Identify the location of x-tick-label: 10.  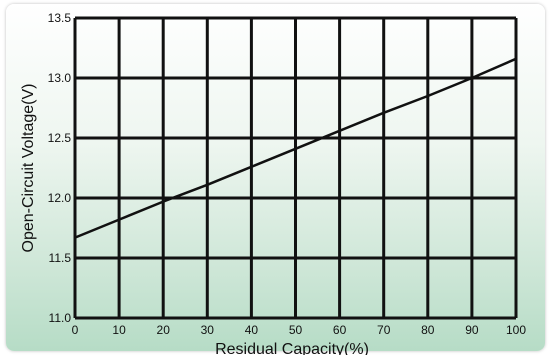
(119, 330).